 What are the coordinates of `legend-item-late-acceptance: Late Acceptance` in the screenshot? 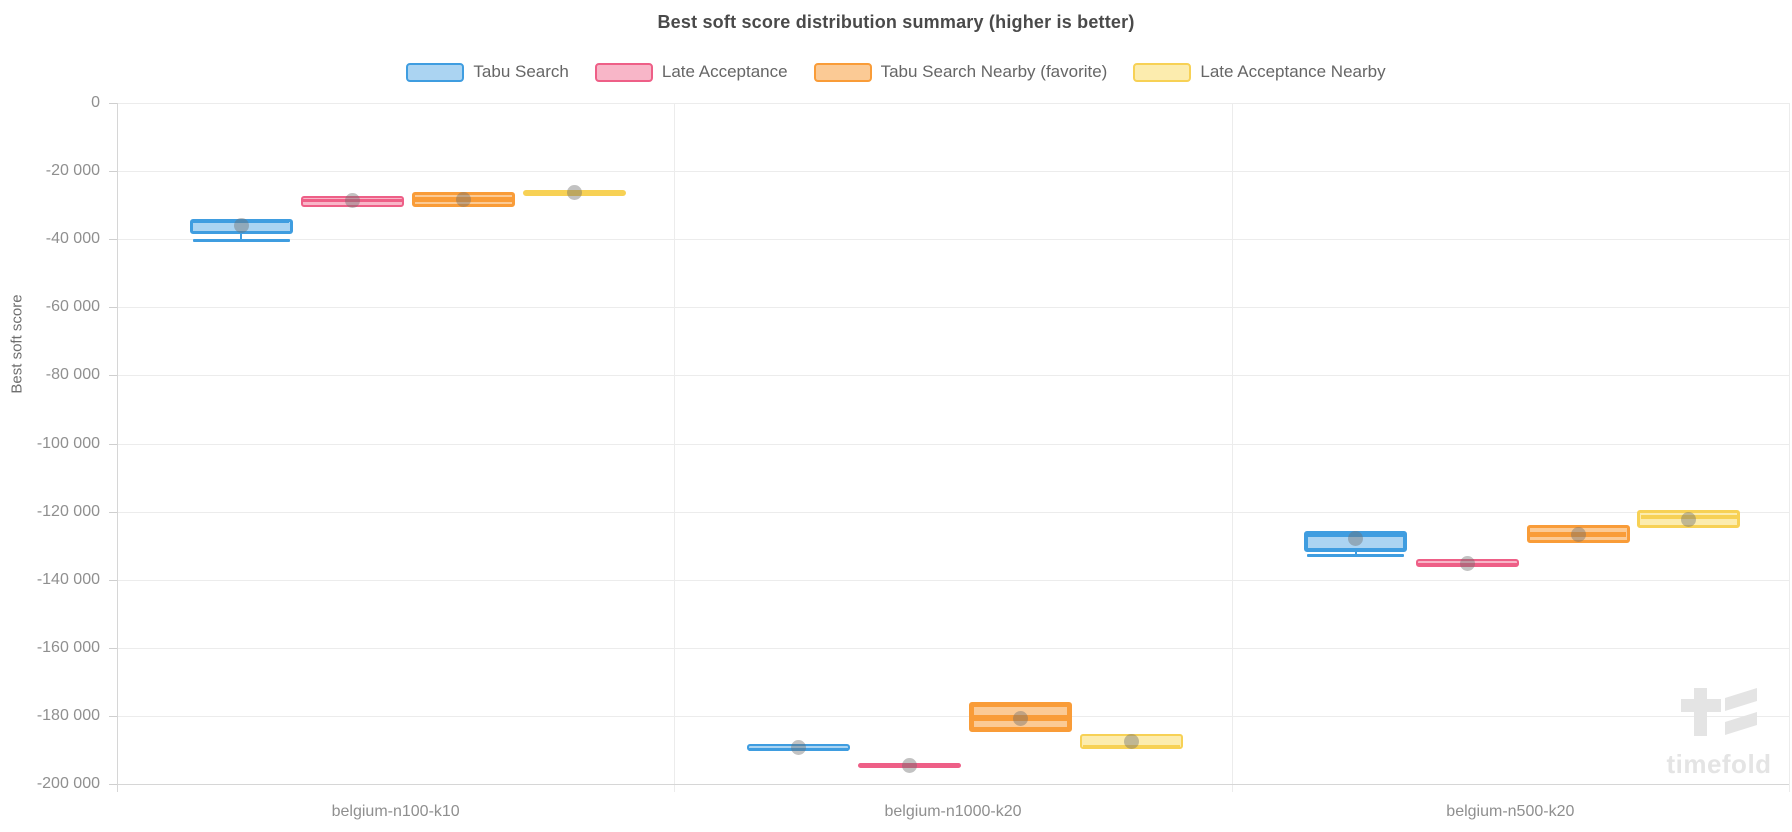 It's located at (691, 72).